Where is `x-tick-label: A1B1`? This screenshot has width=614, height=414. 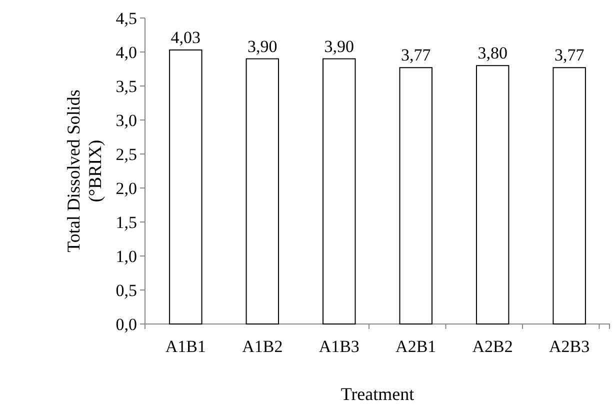
x-tick-label: A1B1 is located at coordinates (185, 346).